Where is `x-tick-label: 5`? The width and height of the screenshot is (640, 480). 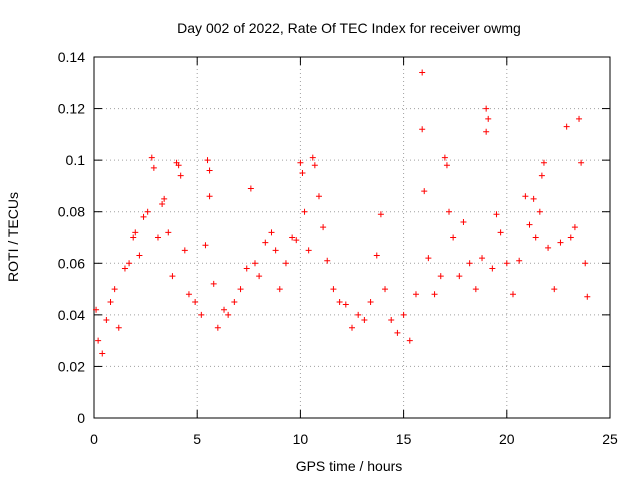 x-tick-label: 5 is located at coordinates (197, 439).